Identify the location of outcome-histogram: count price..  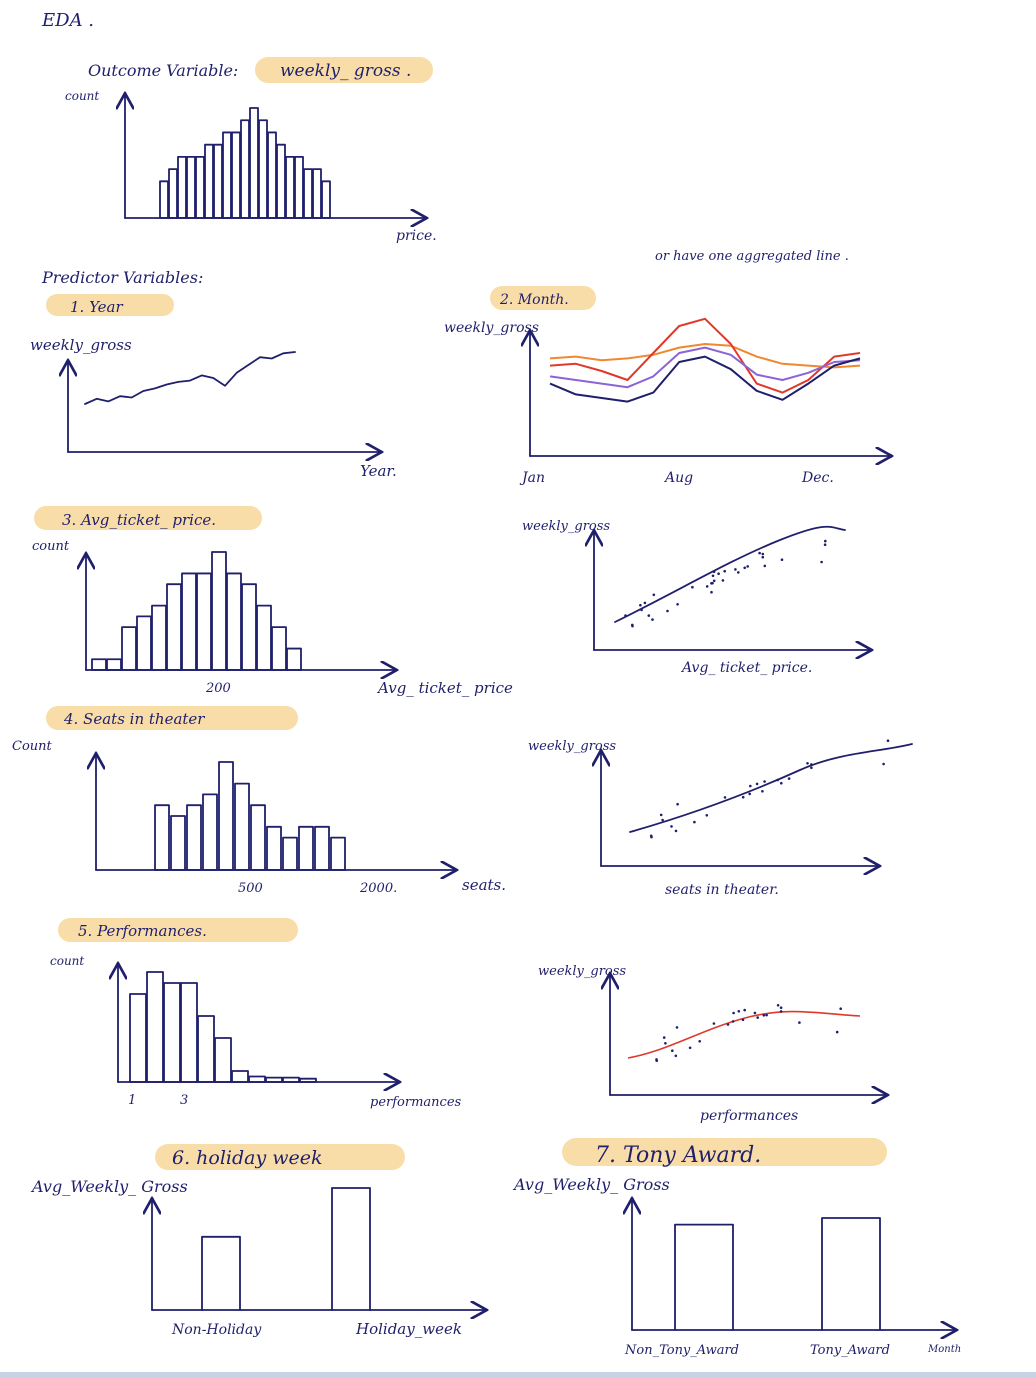
(251, 166).